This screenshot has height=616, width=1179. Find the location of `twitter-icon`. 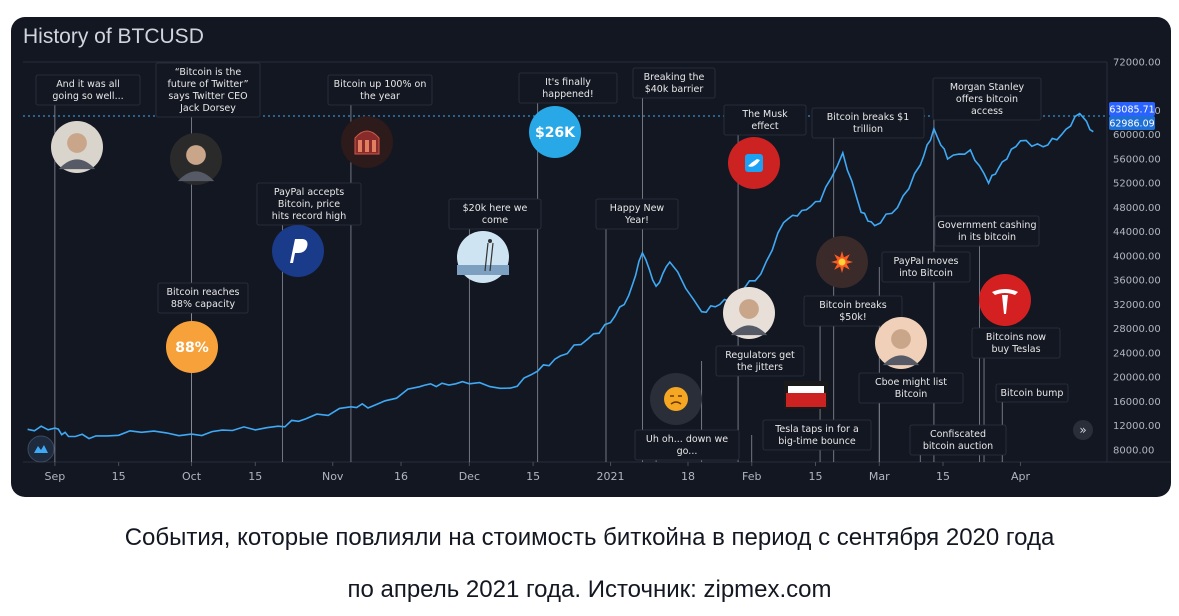

twitter-icon is located at coordinates (754, 163).